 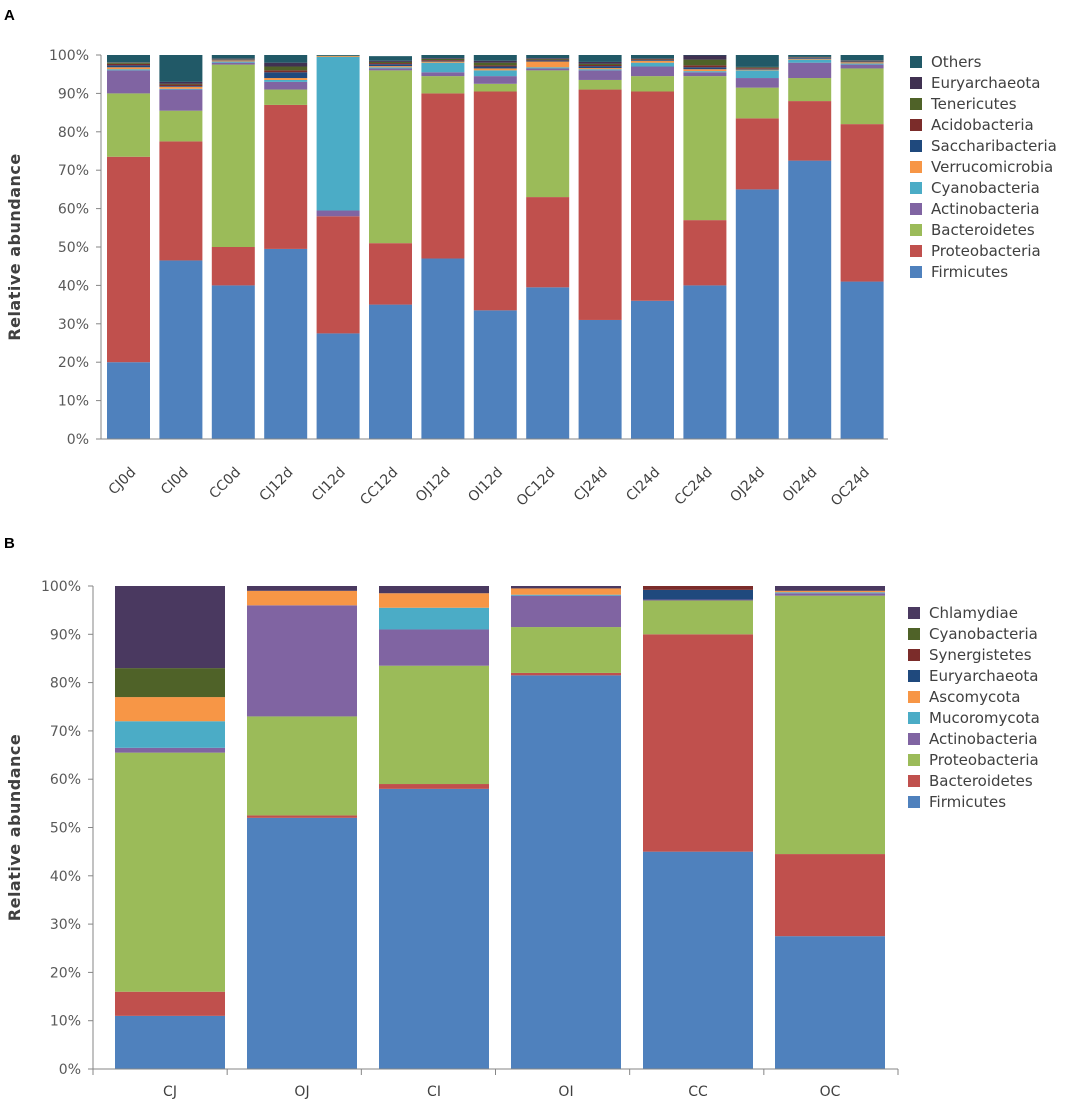 I want to click on panel-a-legend-label-others: Others, so click(x=956, y=62).